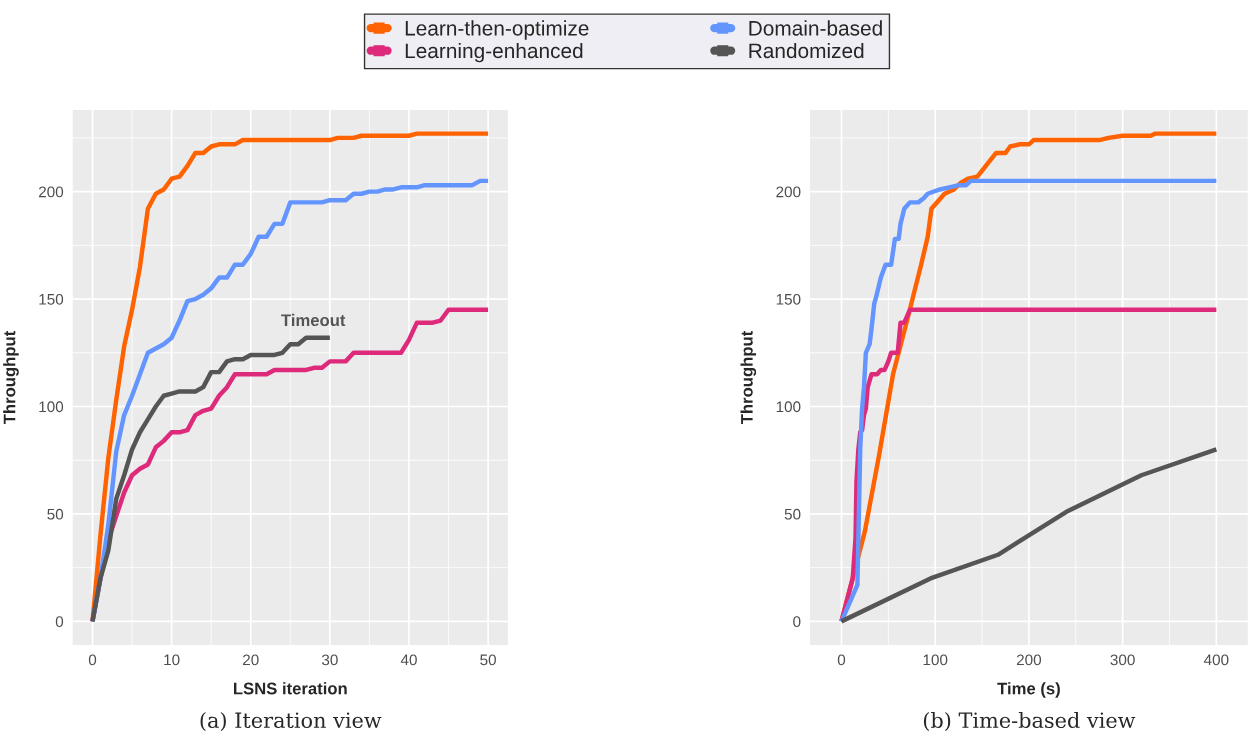 The width and height of the screenshot is (1254, 738). Describe the element at coordinates (251, 660) in the screenshot. I see `x-tick-label: 20` at that location.